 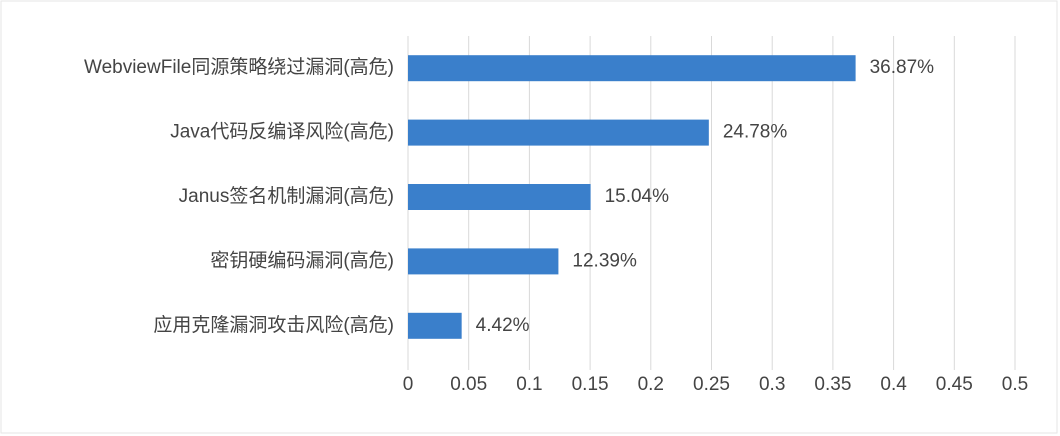 I want to click on x-tick-label: 0.4, so click(x=893, y=384).